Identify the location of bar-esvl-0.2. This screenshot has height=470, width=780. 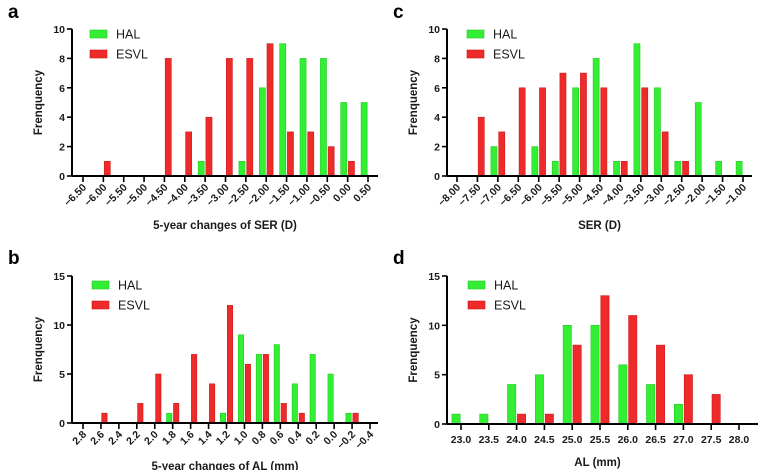
(355, 418).